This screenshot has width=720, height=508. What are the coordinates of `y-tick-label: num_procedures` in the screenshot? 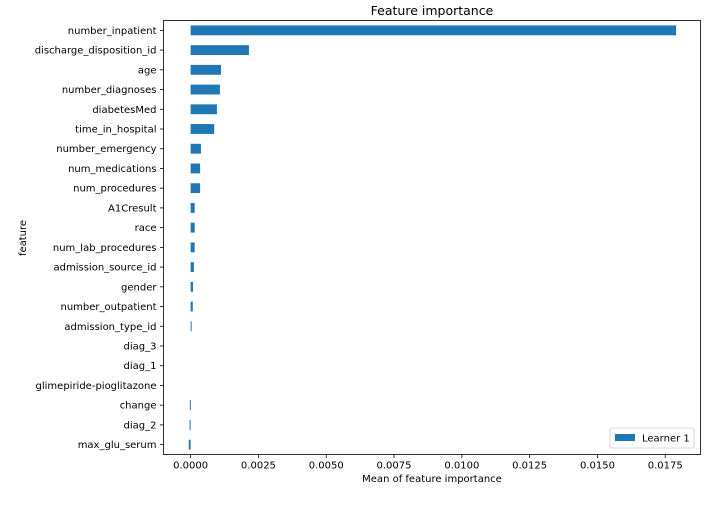 It's located at (114, 189).